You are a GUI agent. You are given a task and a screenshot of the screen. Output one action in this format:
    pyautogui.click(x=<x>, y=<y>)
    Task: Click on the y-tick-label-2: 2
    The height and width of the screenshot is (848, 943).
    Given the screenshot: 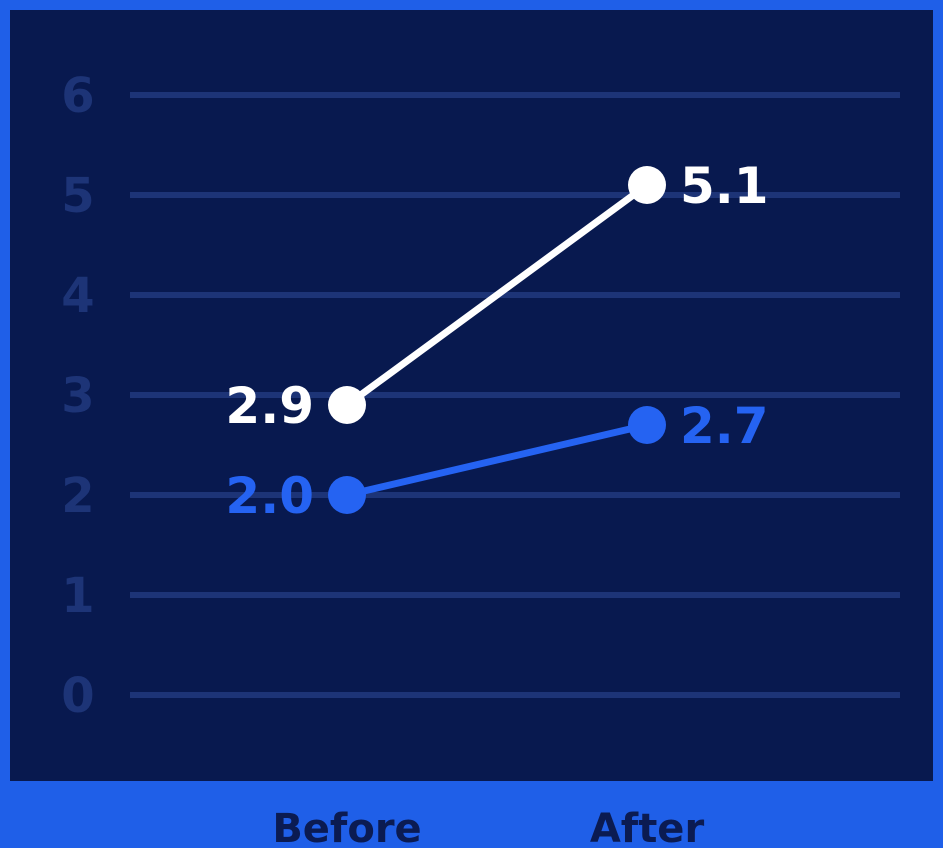 What is the action you would take?
    pyautogui.click(x=77, y=496)
    